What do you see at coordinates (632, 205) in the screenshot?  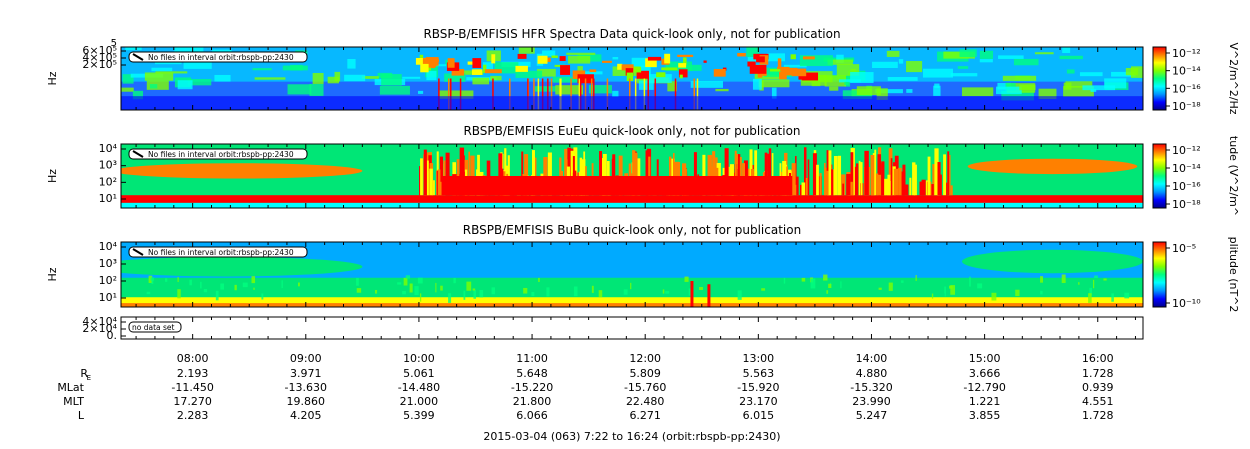 I see `spectrogram-floor` at bounding box center [632, 205].